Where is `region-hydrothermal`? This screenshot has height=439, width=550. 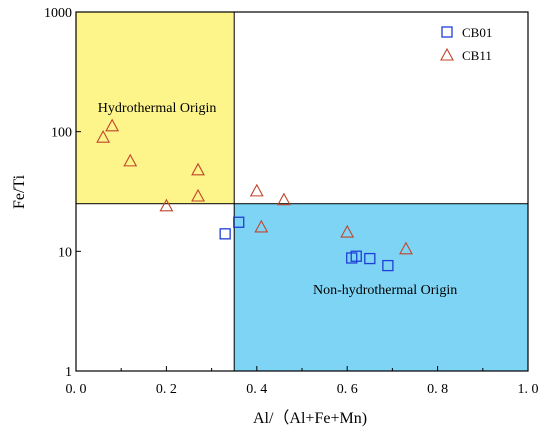 region-hydrothermal is located at coordinates (155, 108).